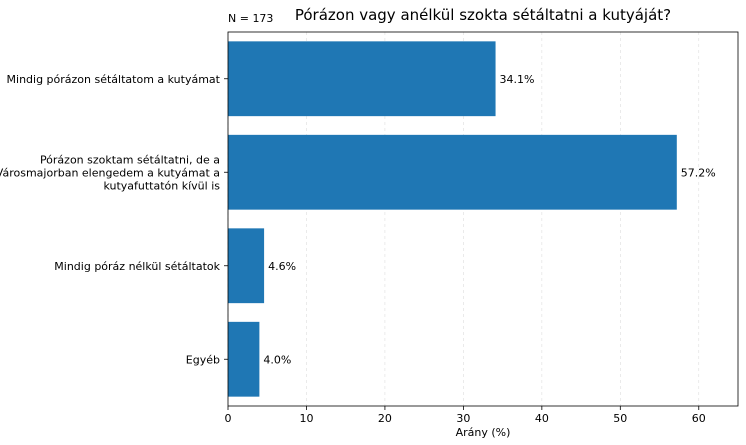 The image size is (746, 445). What do you see at coordinates (483, 432) in the screenshot?
I see `x-axis-label: Arány (%)` at bounding box center [483, 432].